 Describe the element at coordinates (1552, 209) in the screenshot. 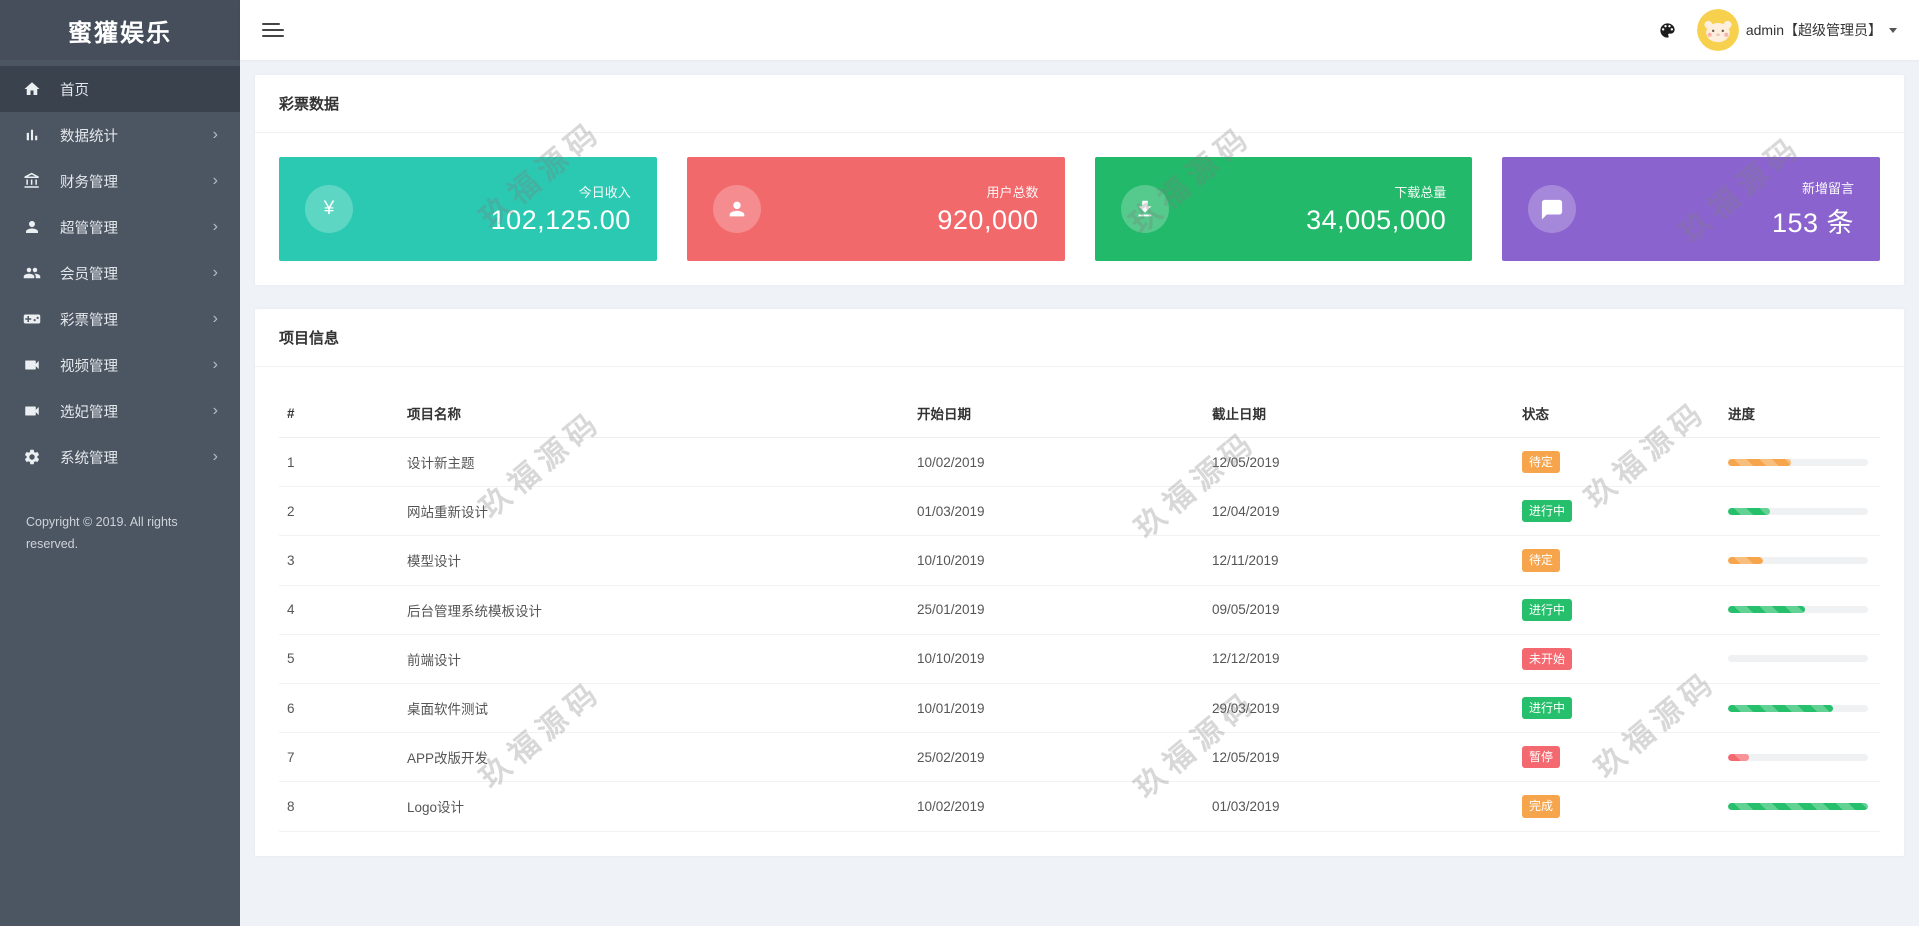

I see `chat-icon` at that location.